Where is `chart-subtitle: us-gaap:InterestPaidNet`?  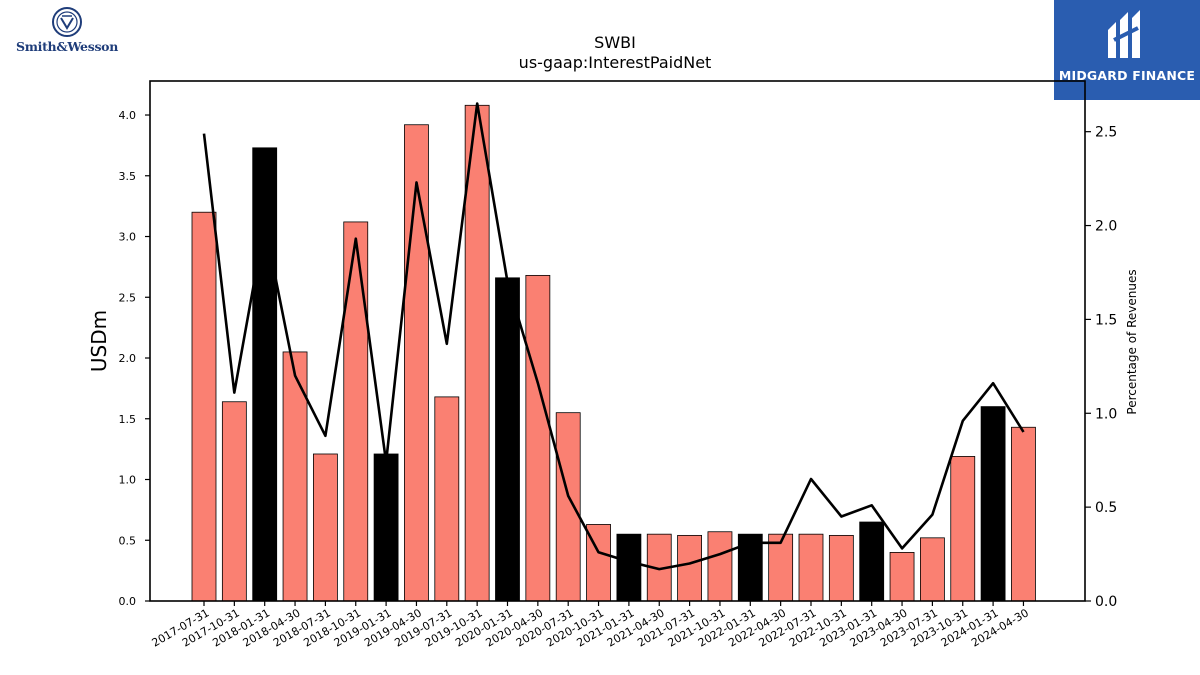
chart-subtitle: us-gaap:InterestPaidNet is located at coordinates (615, 62).